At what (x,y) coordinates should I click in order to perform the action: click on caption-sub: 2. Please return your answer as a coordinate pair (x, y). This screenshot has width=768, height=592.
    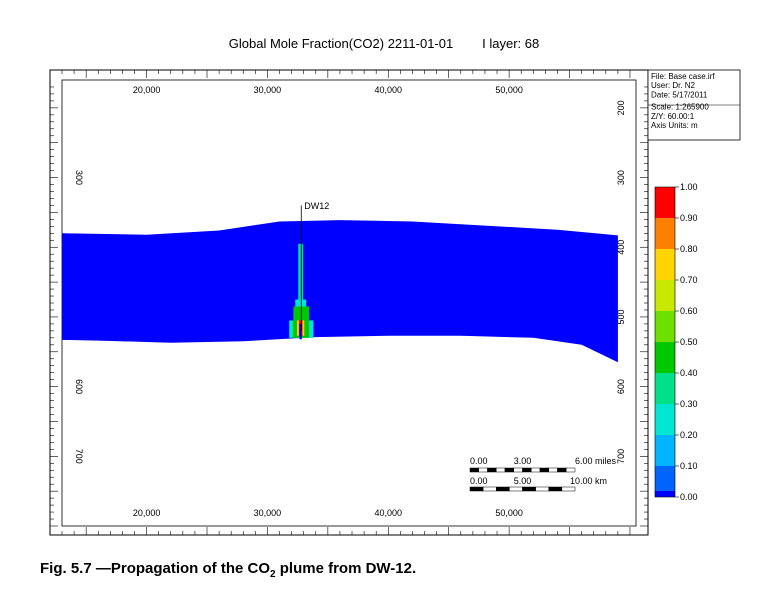
    Looking at the image, I should click on (273, 574).